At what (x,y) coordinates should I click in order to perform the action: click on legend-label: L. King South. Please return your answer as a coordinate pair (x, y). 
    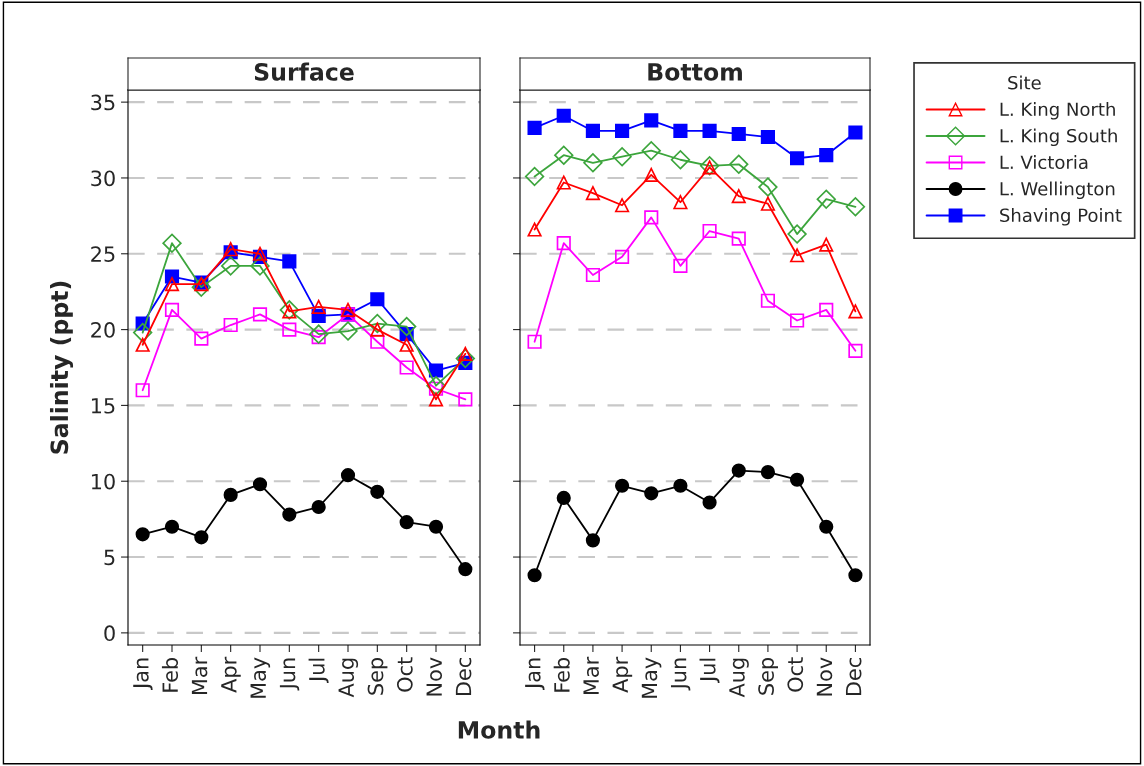
    Looking at the image, I should click on (1058, 137).